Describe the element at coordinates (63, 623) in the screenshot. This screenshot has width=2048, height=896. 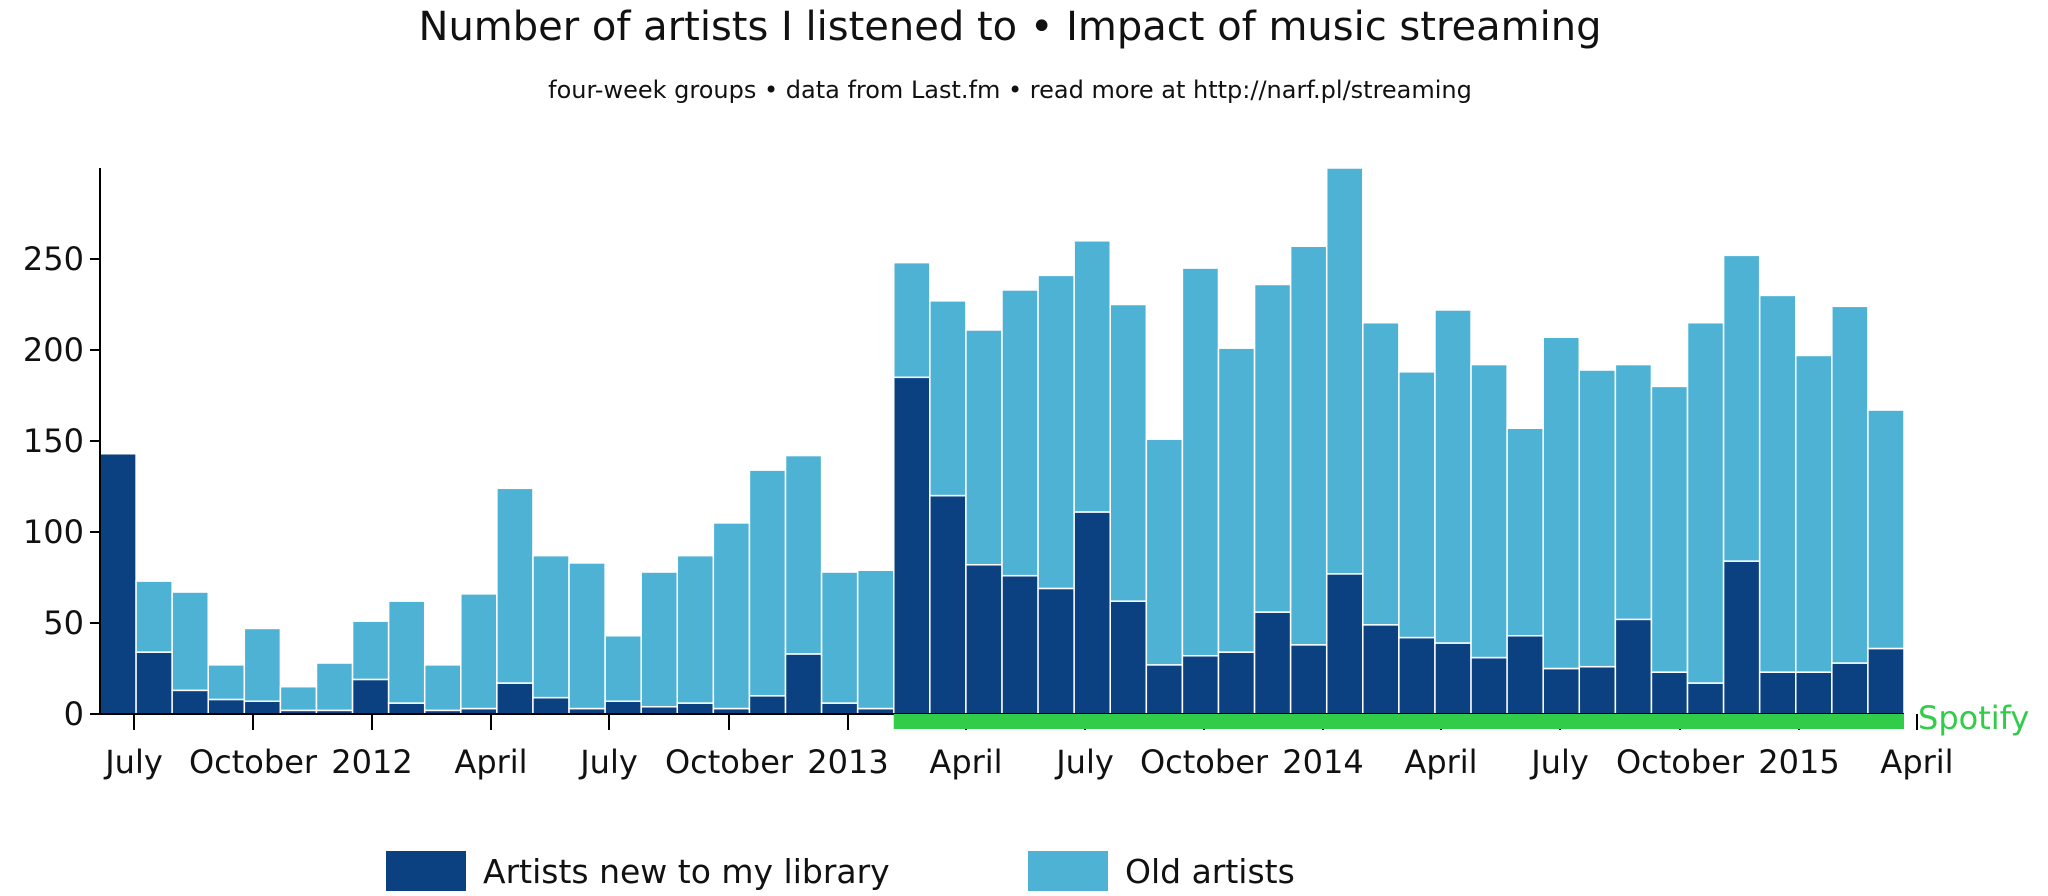
I see `y-tick-label-50: 50` at that location.